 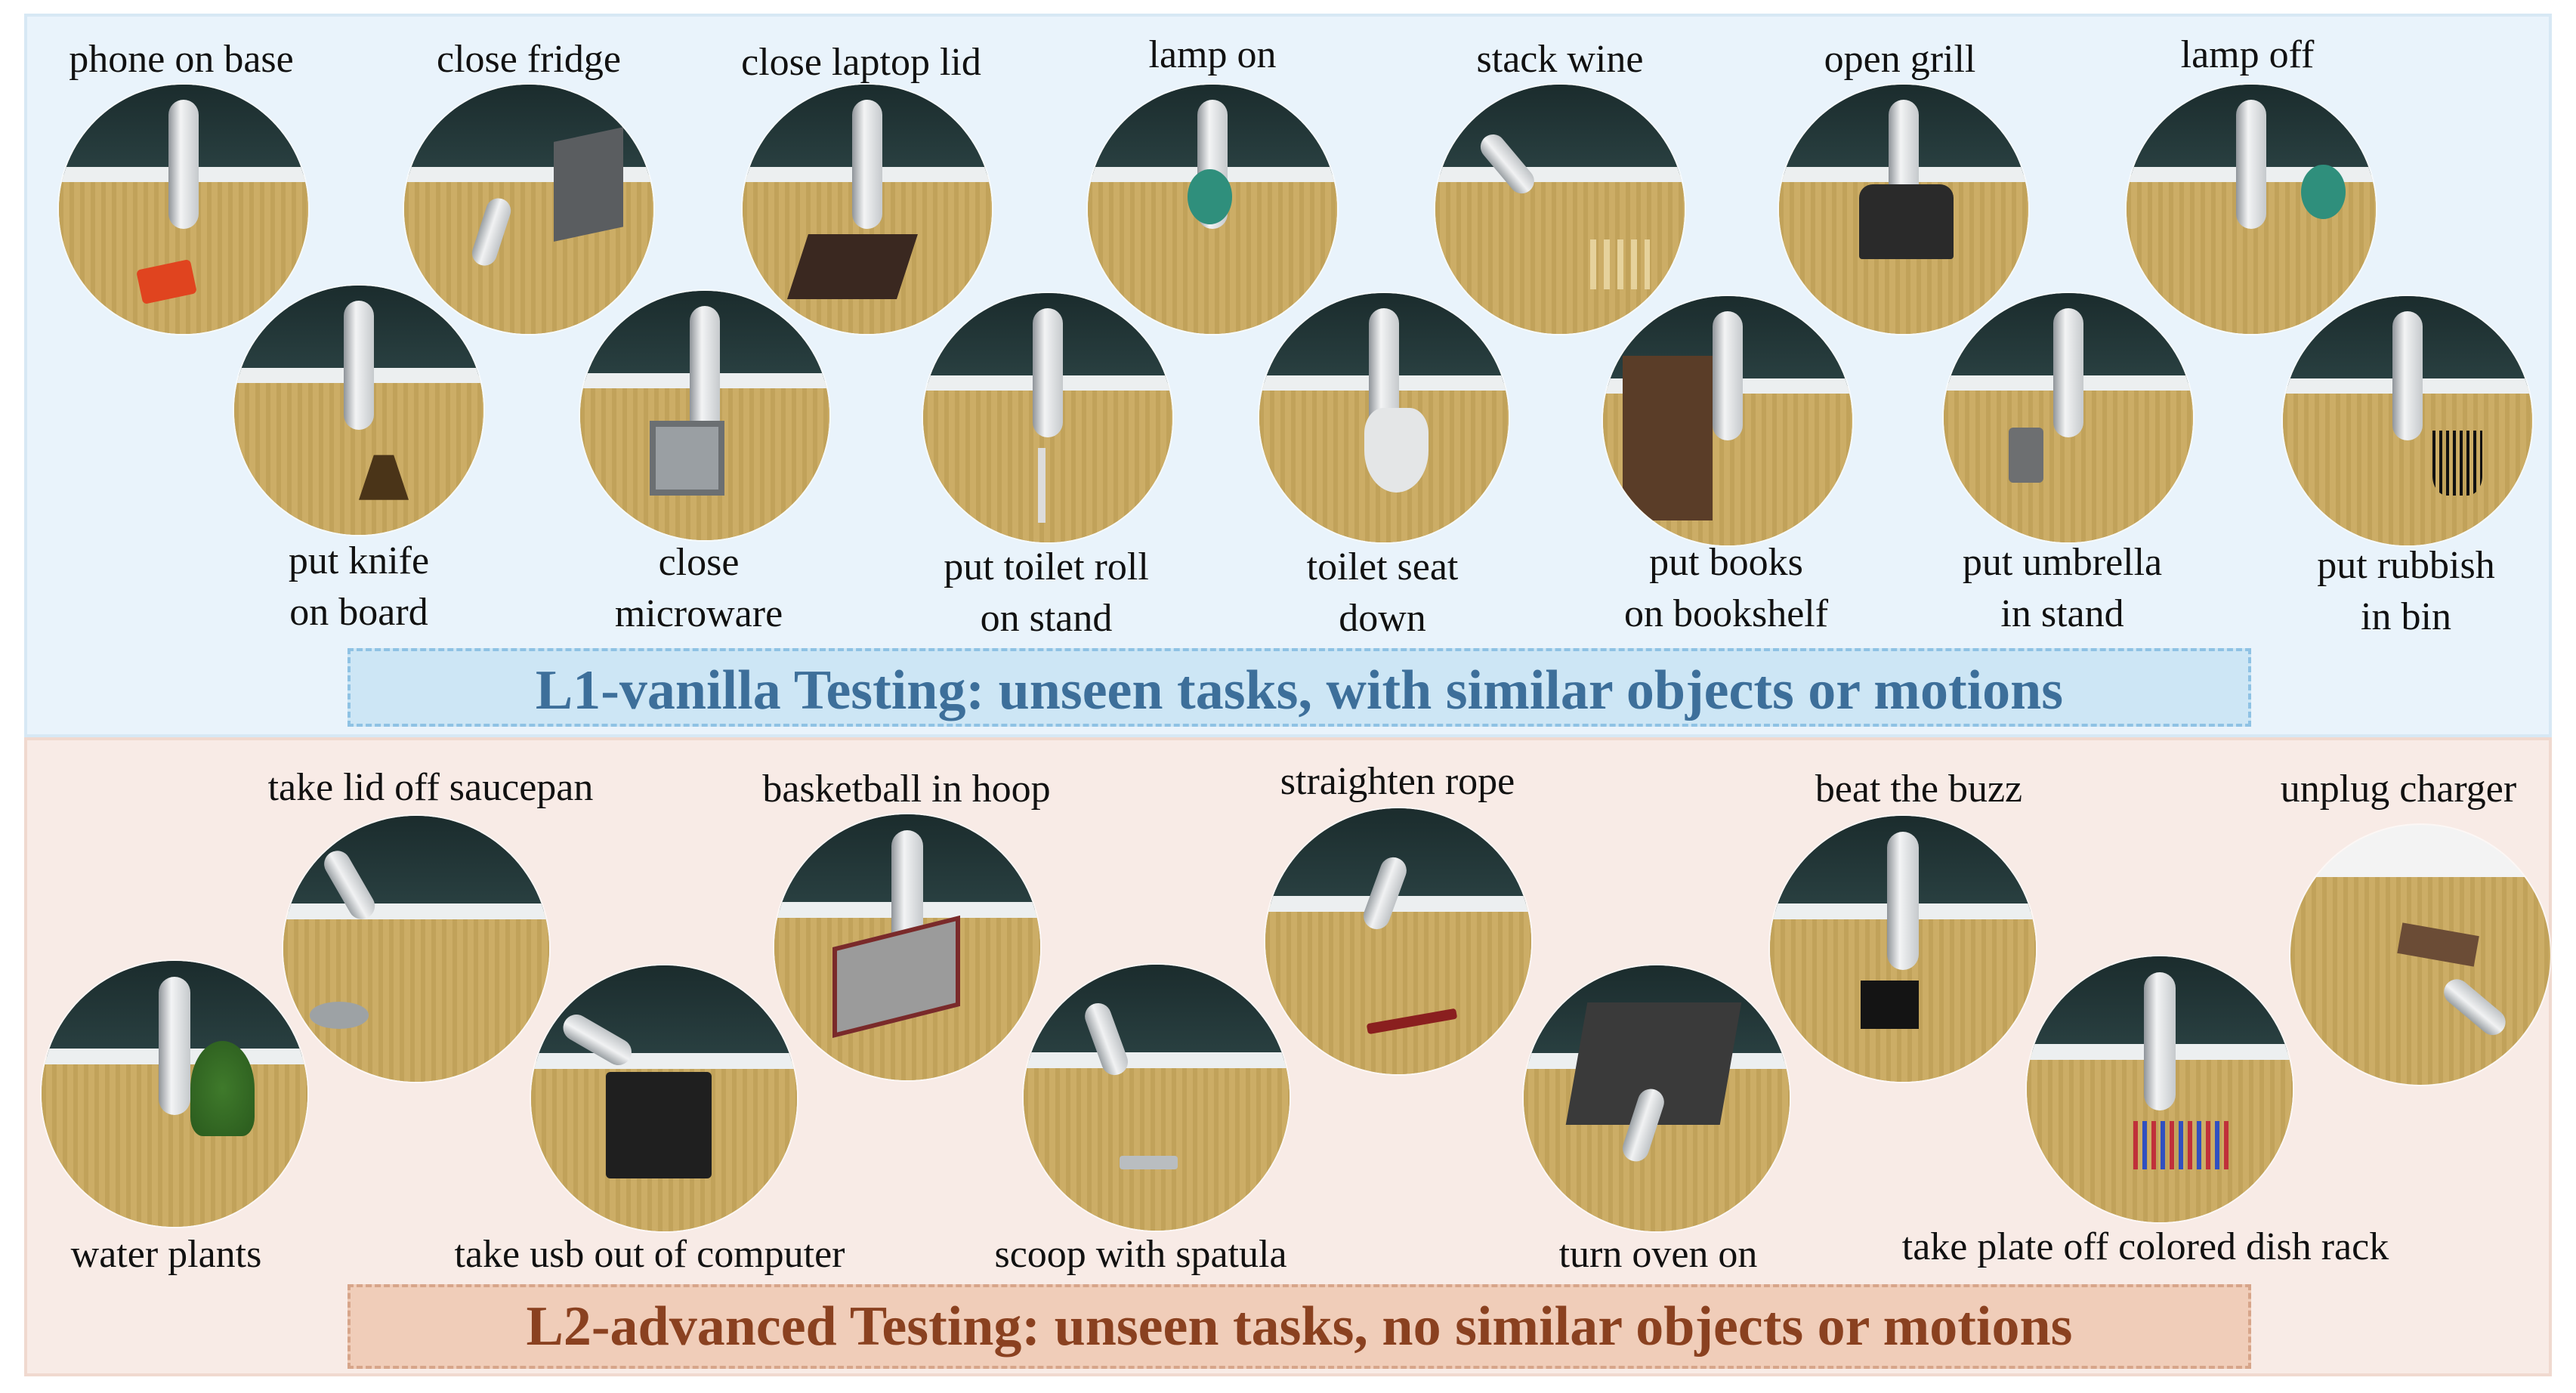 What do you see at coordinates (1726, 562) in the screenshot?
I see `task-label: put books` at bounding box center [1726, 562].